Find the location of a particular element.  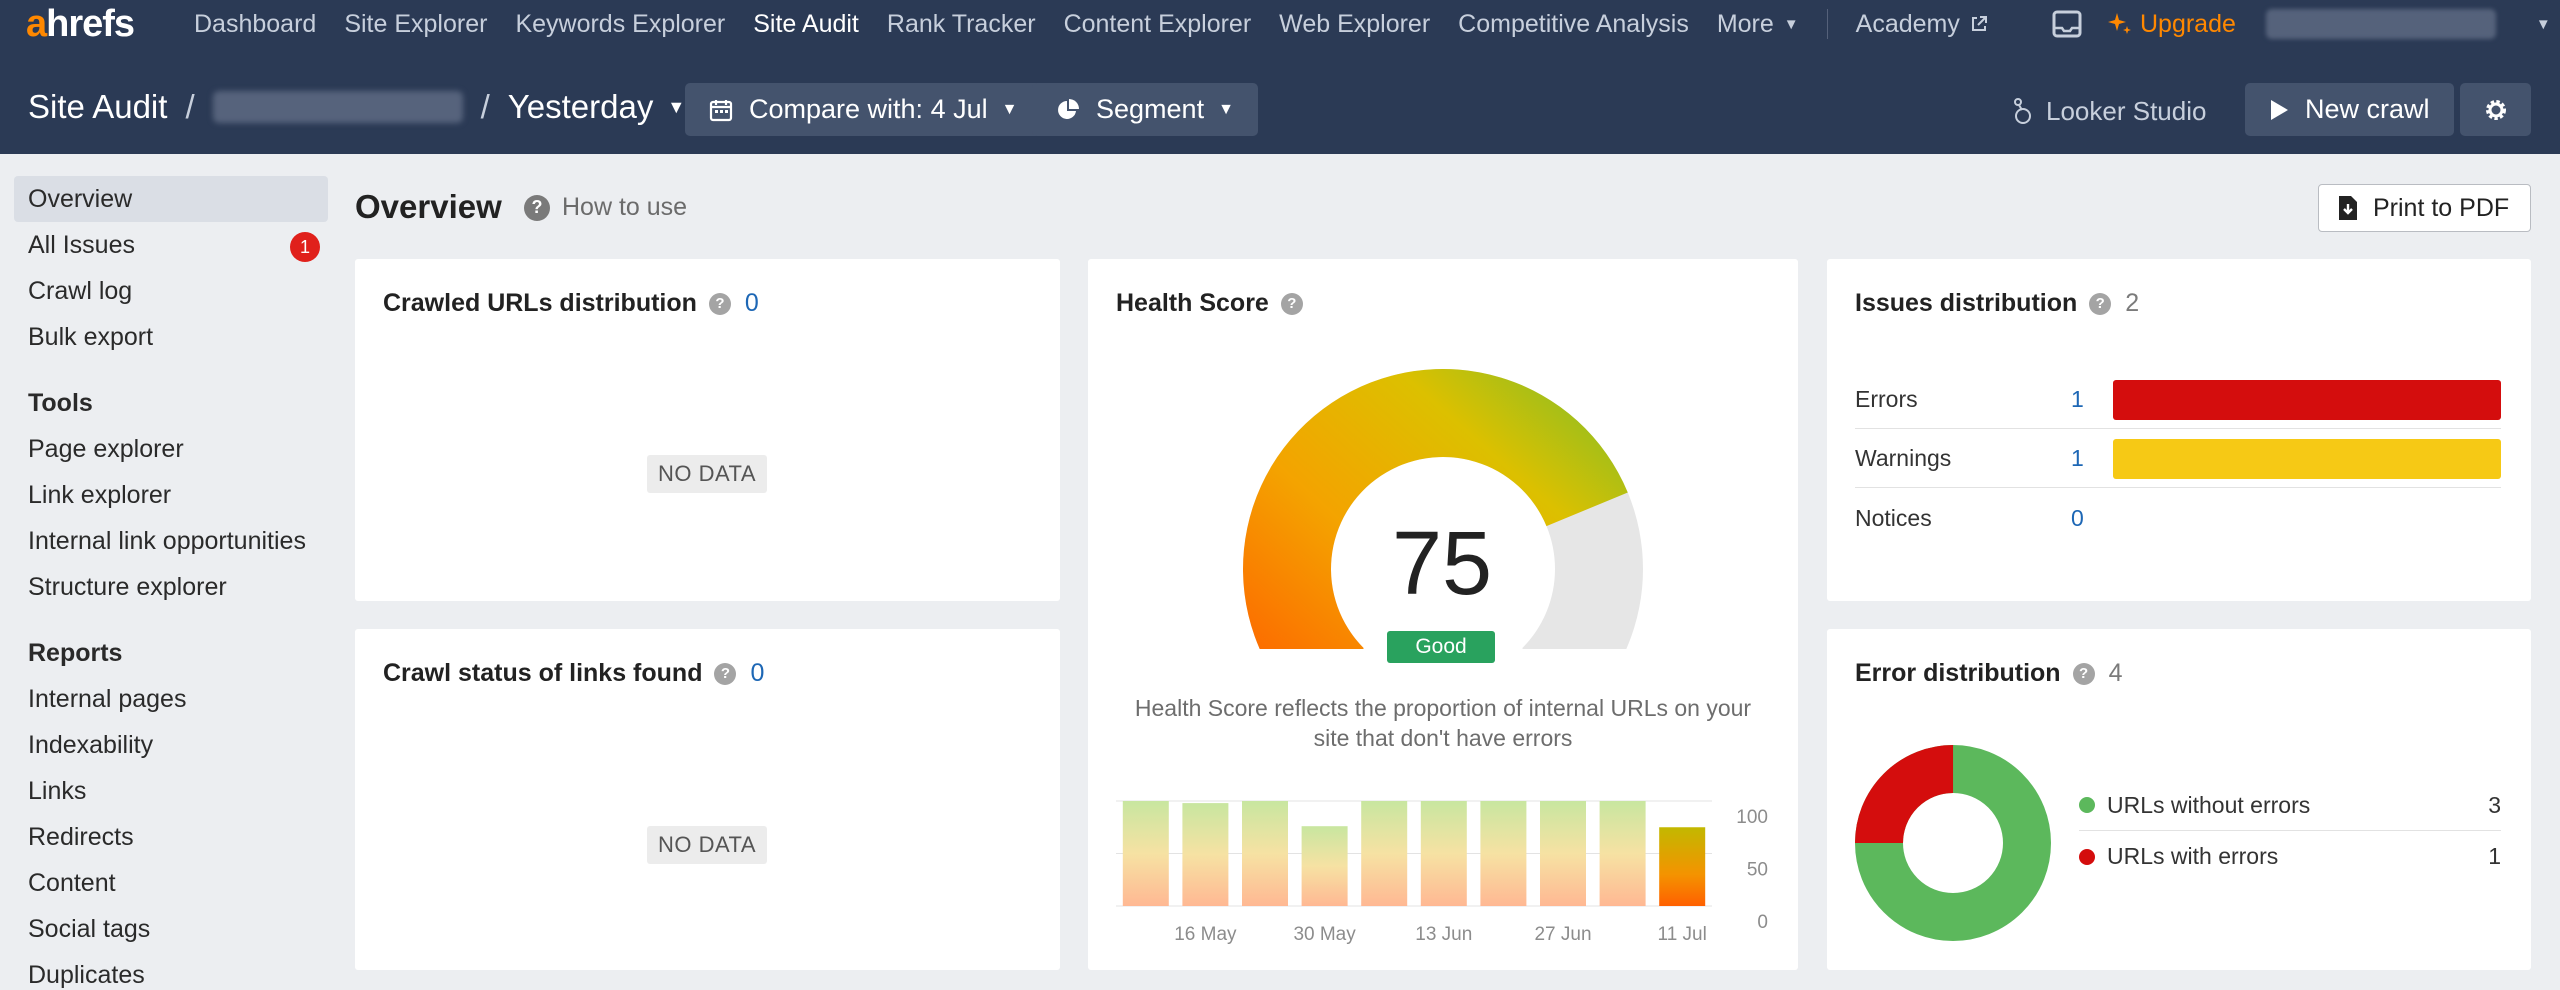

issues-row-warnings: Warnings 1 is located at coordinates (2178, 459).